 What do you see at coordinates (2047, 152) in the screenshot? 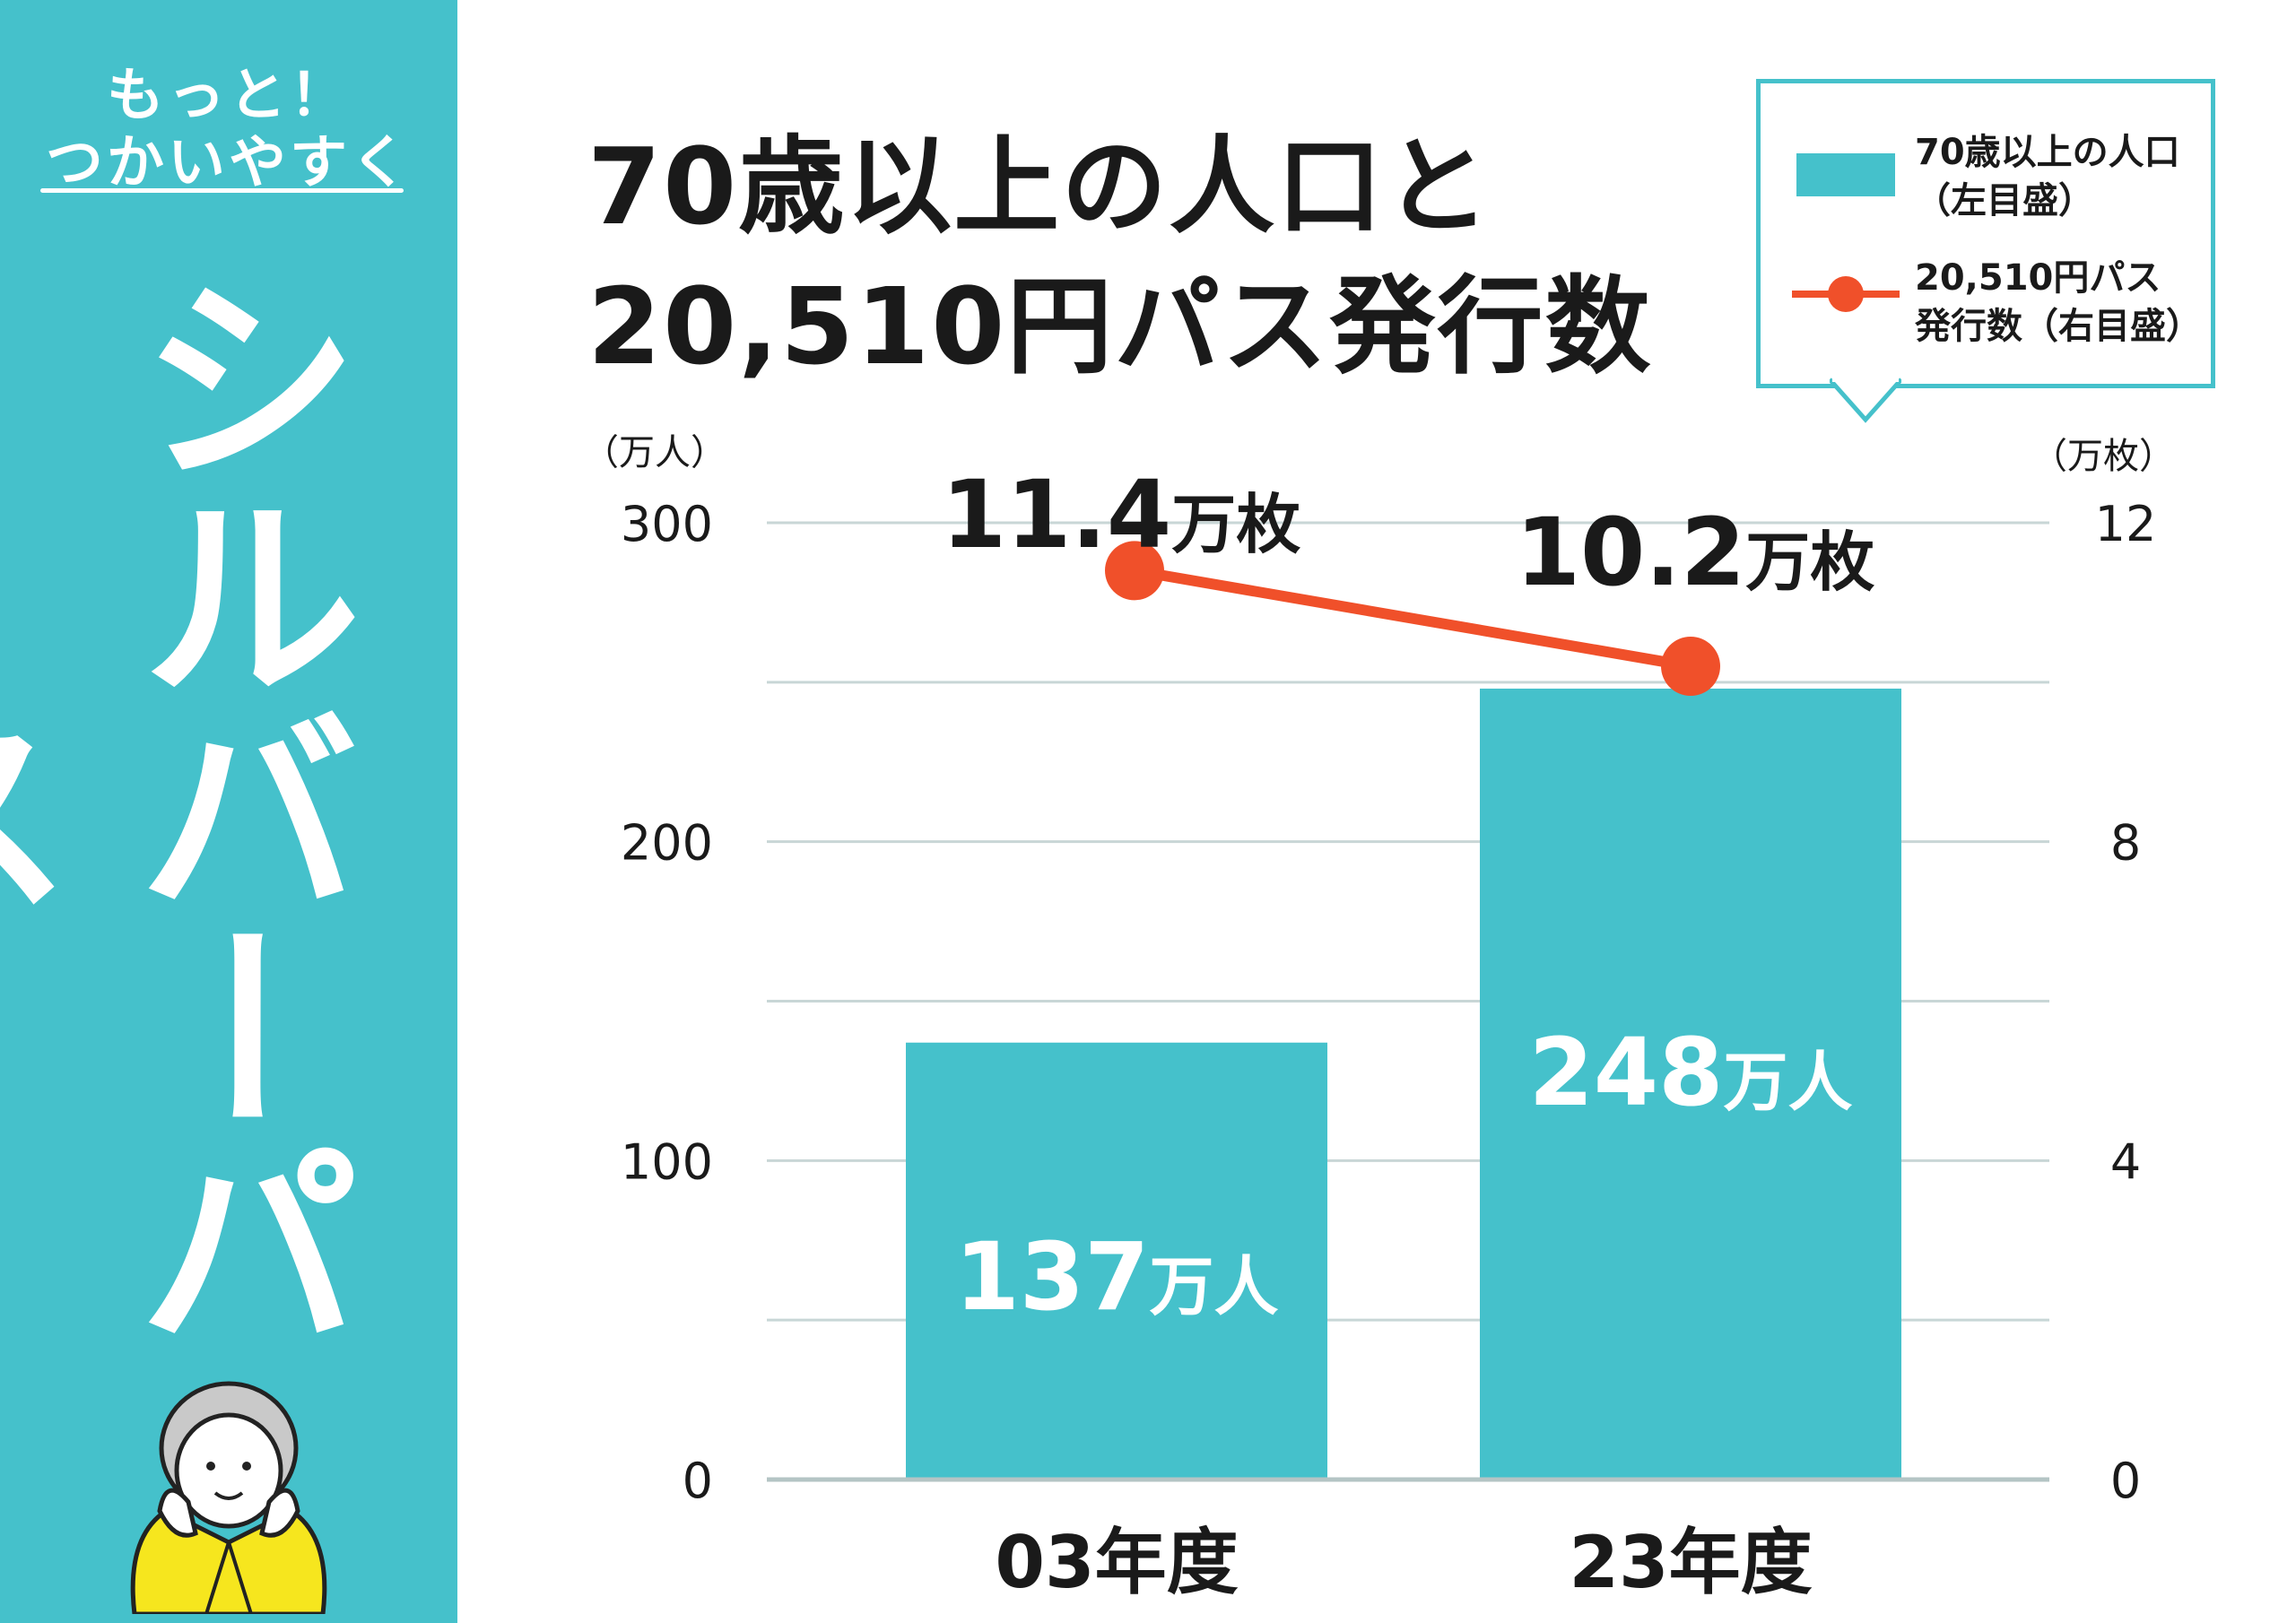
I see `legend-bar-label-line1: 70歳以上の人口` at bounding box center [2047, 152].